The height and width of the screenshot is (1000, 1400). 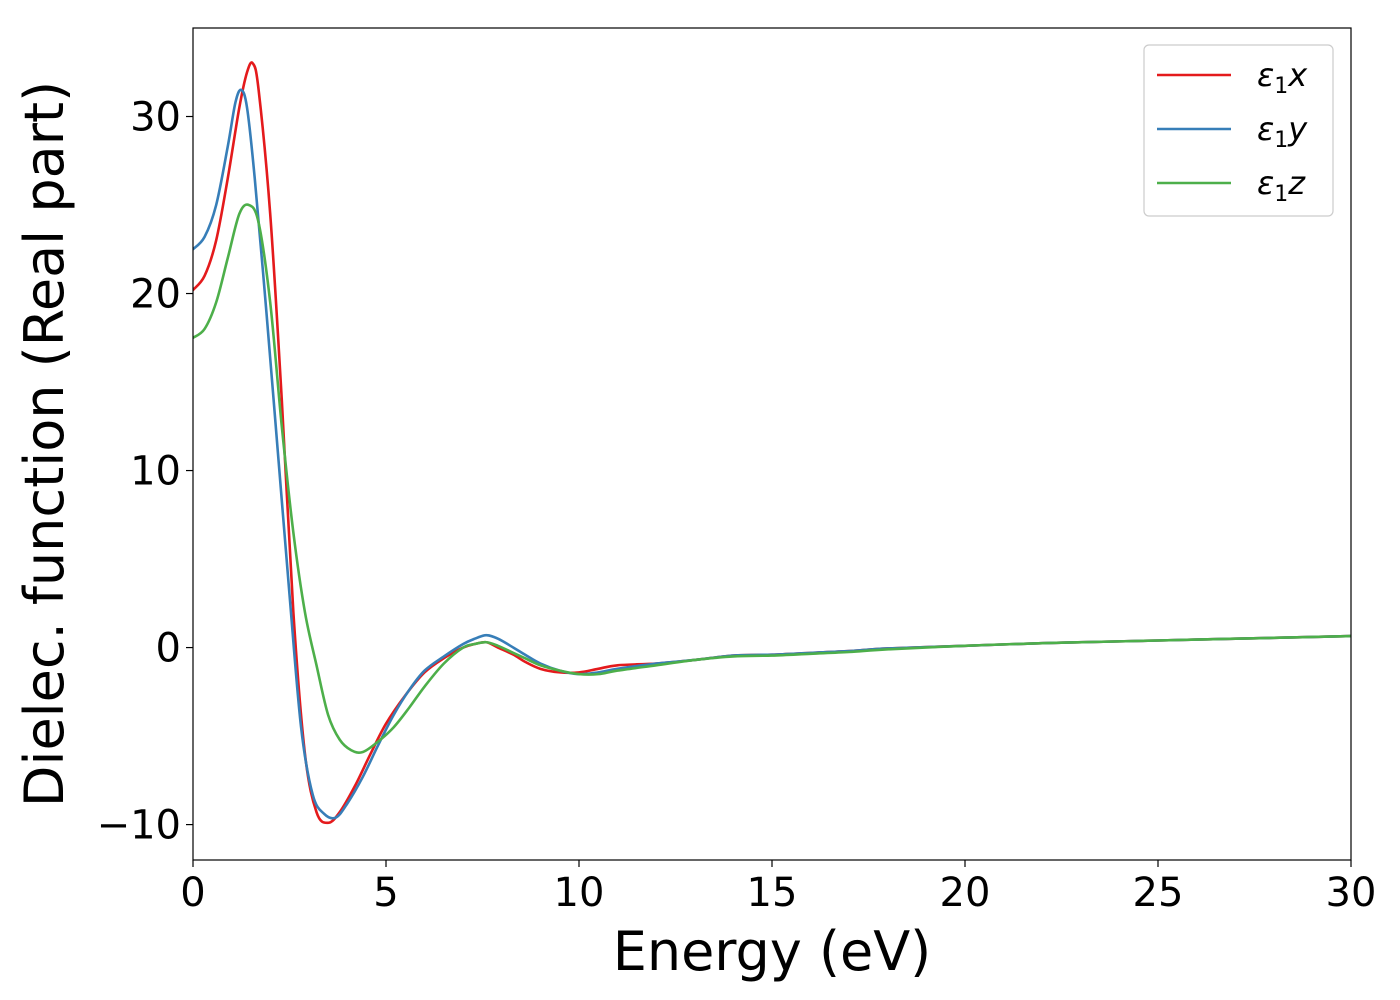 I want to click on legend-label-x: ε1x, so click(x=1282, y=77).